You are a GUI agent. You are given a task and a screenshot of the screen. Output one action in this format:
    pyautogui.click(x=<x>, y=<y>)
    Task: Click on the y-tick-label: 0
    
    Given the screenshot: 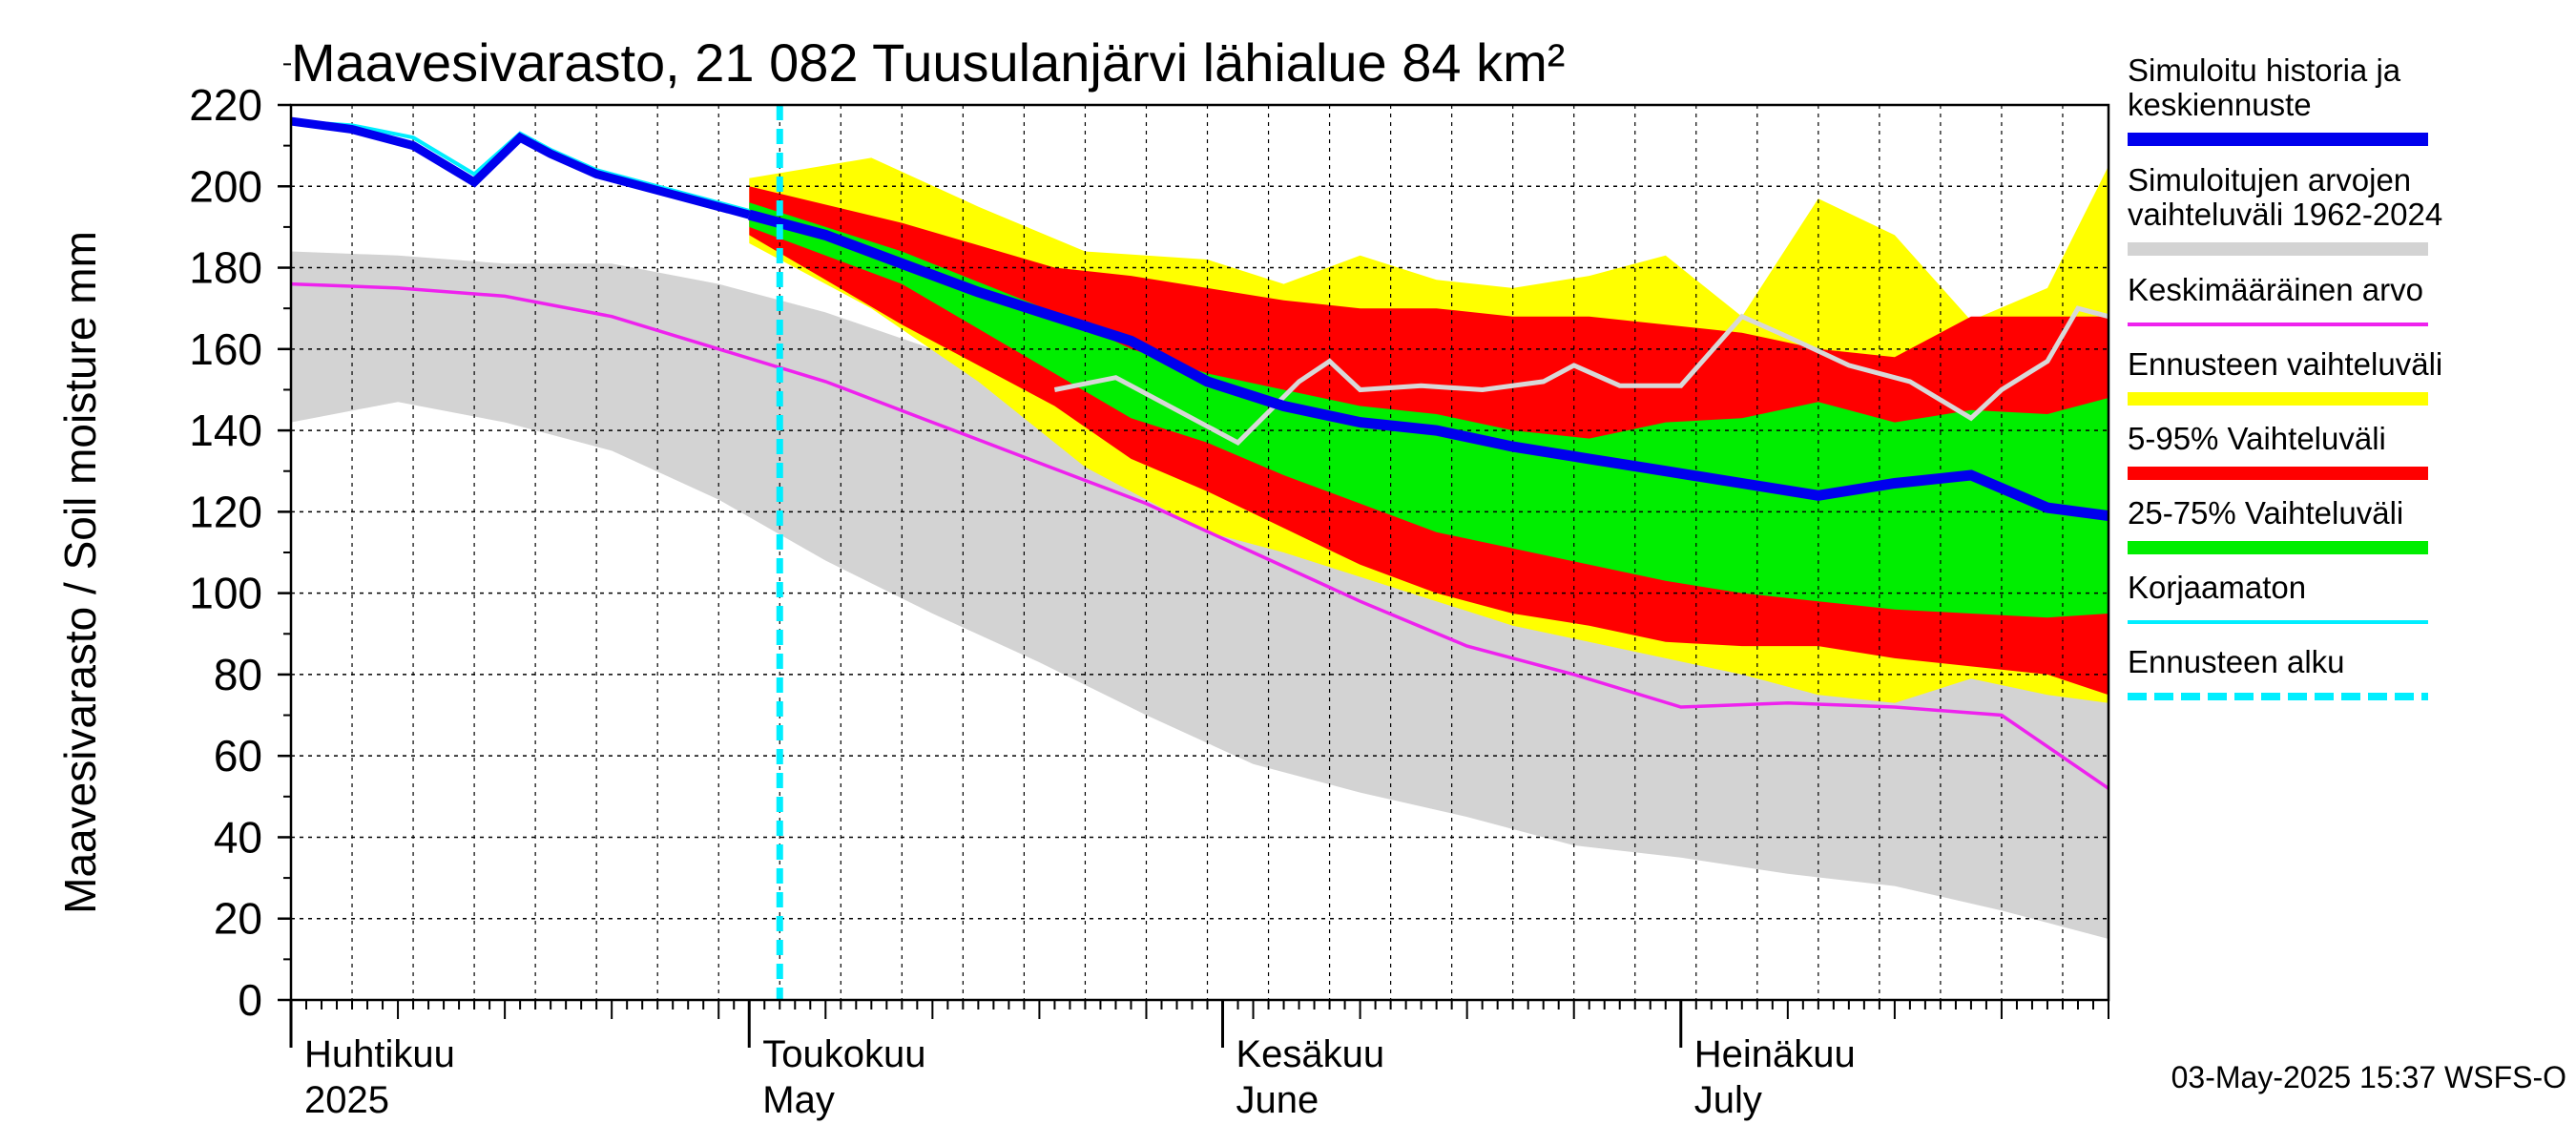 What is the action you would take?
    pyautogui.click(x=250, y=1000)
    